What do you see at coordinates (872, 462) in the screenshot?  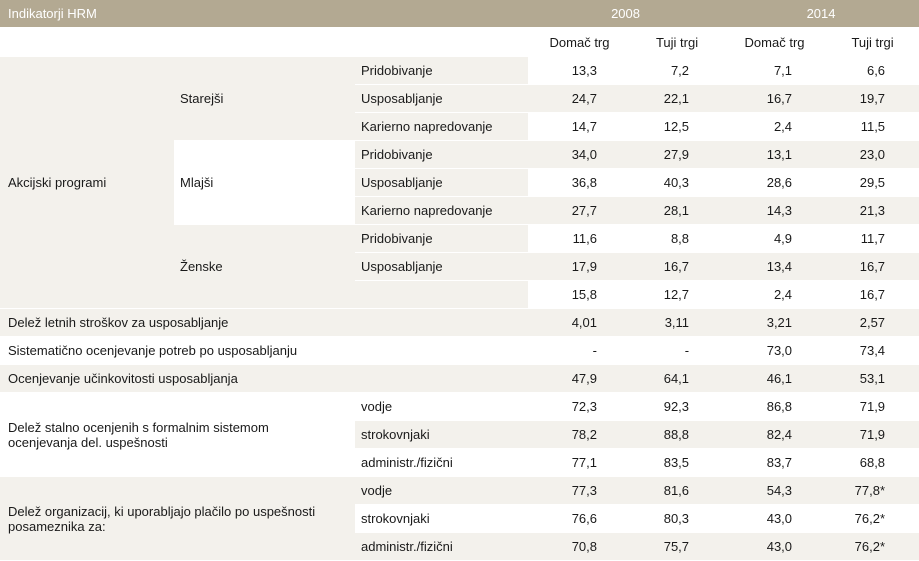 I see `cell: 68,8` at bounding box center [872, 462].